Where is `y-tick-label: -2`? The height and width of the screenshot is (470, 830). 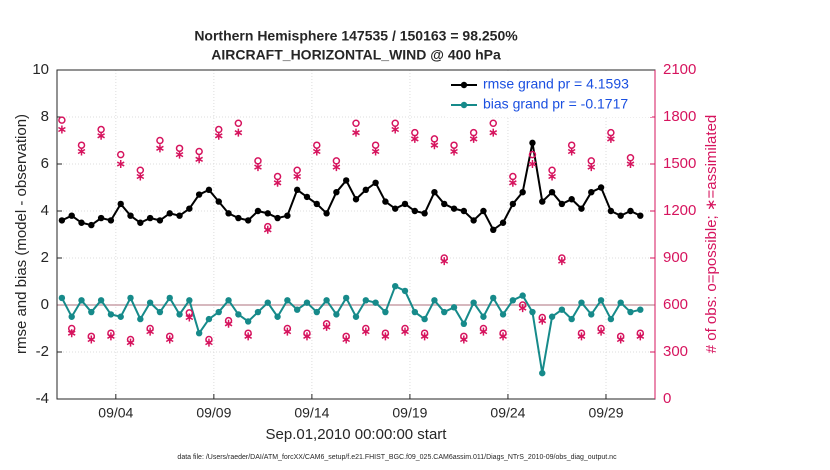
y-tick-label: -2 is located at coordinates (42, 351).